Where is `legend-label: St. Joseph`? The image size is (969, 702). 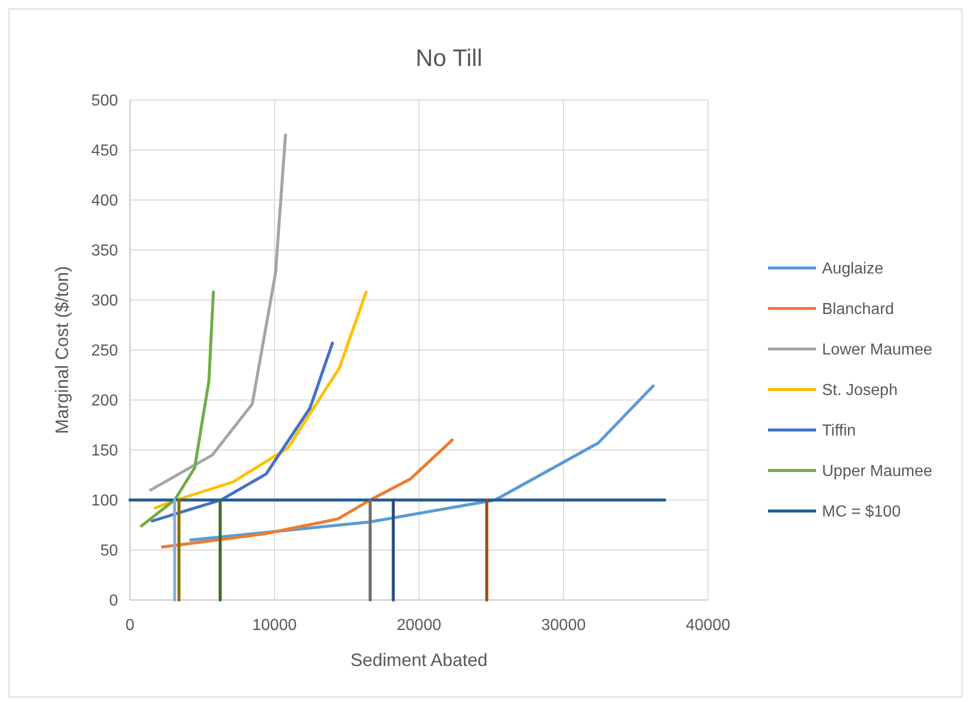
legend-label: St. Joseph is located at coordinates (860, 391).